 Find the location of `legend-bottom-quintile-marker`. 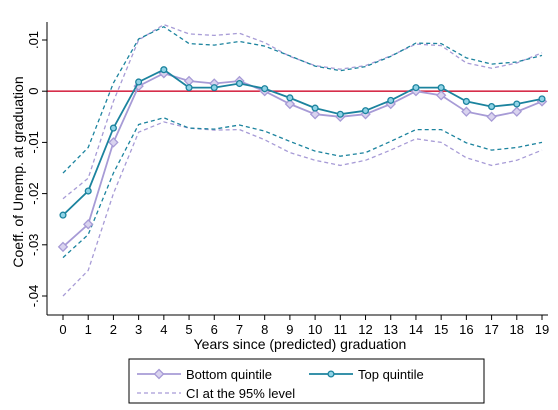

legend-bottom-quintile-marker is located at coordinates (159, 374).